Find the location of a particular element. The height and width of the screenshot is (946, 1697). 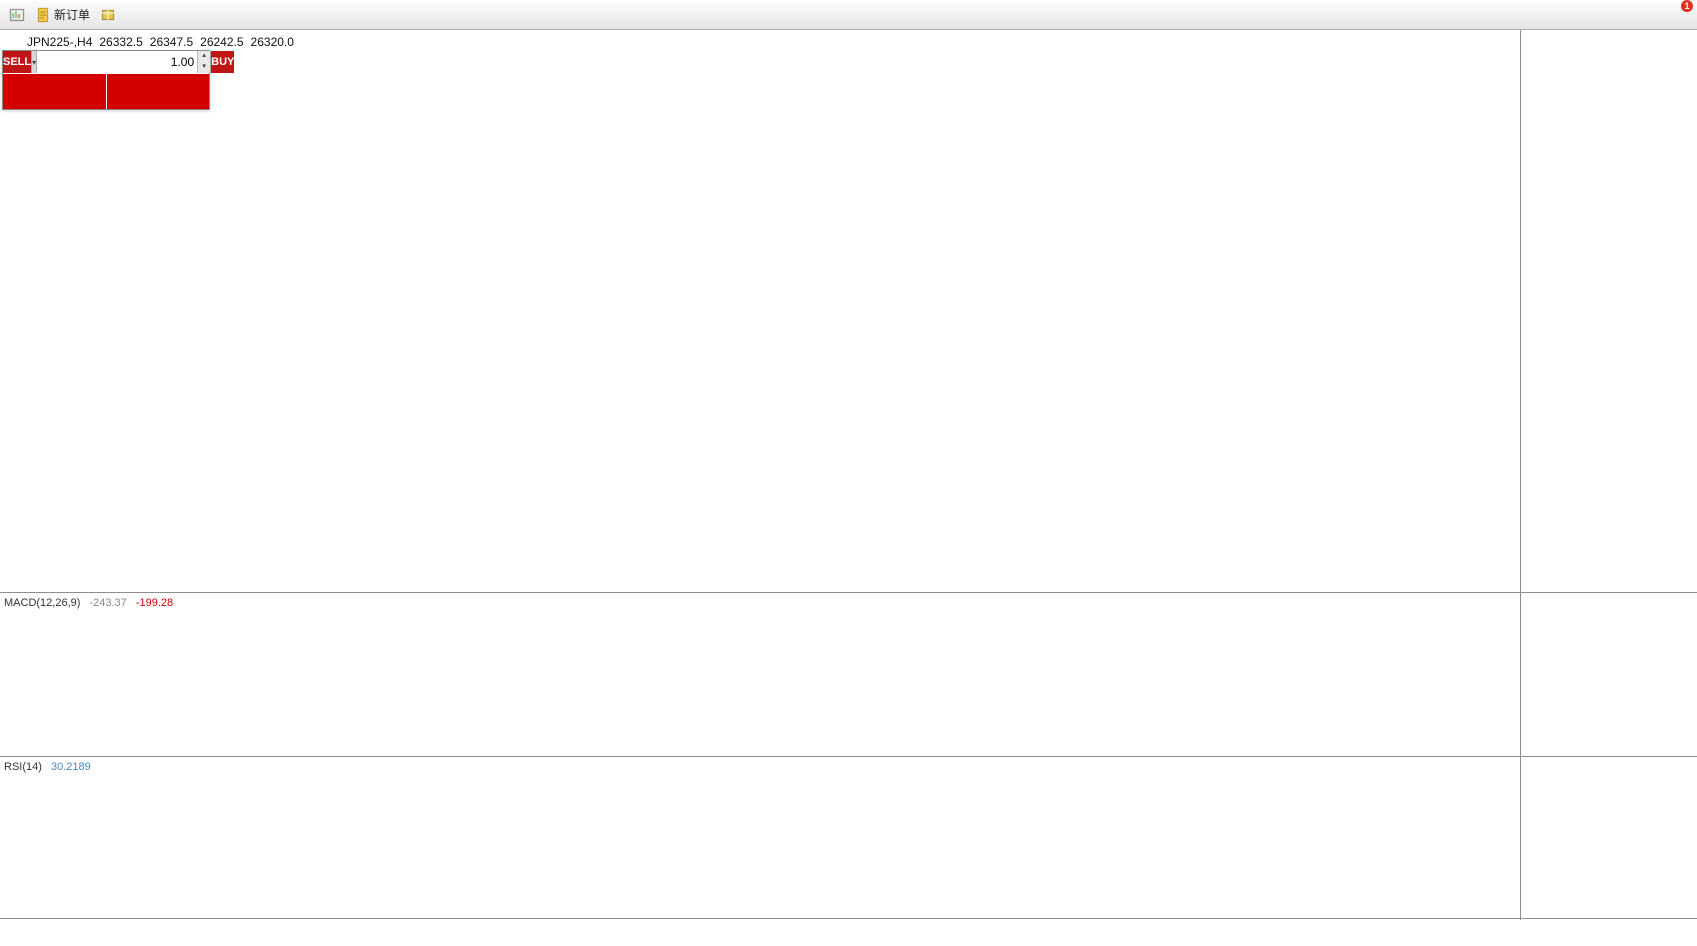

account-button: 1 is located at coordinates (1679, 13).